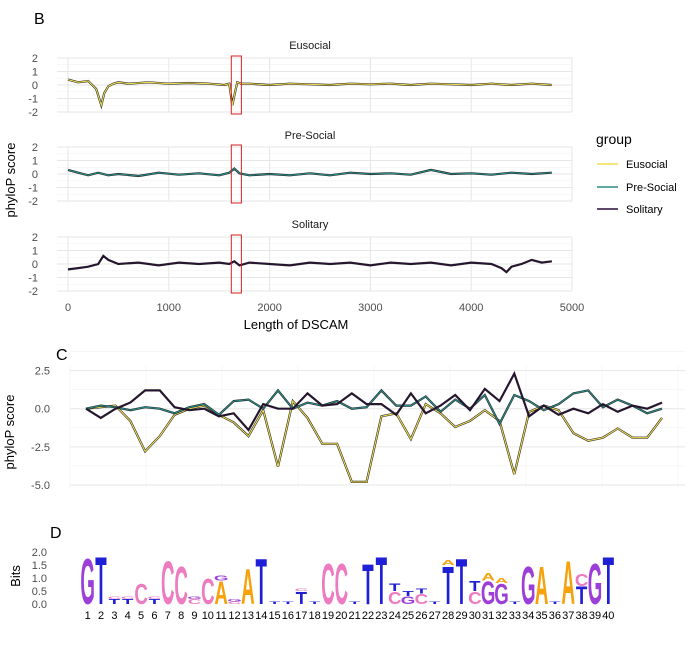 The width and height of the screenshot is (700, 650). What do you see at coordinates (381, 616) in the screenshot?
I see `position-label: 23` at bounding box center [381, 616].